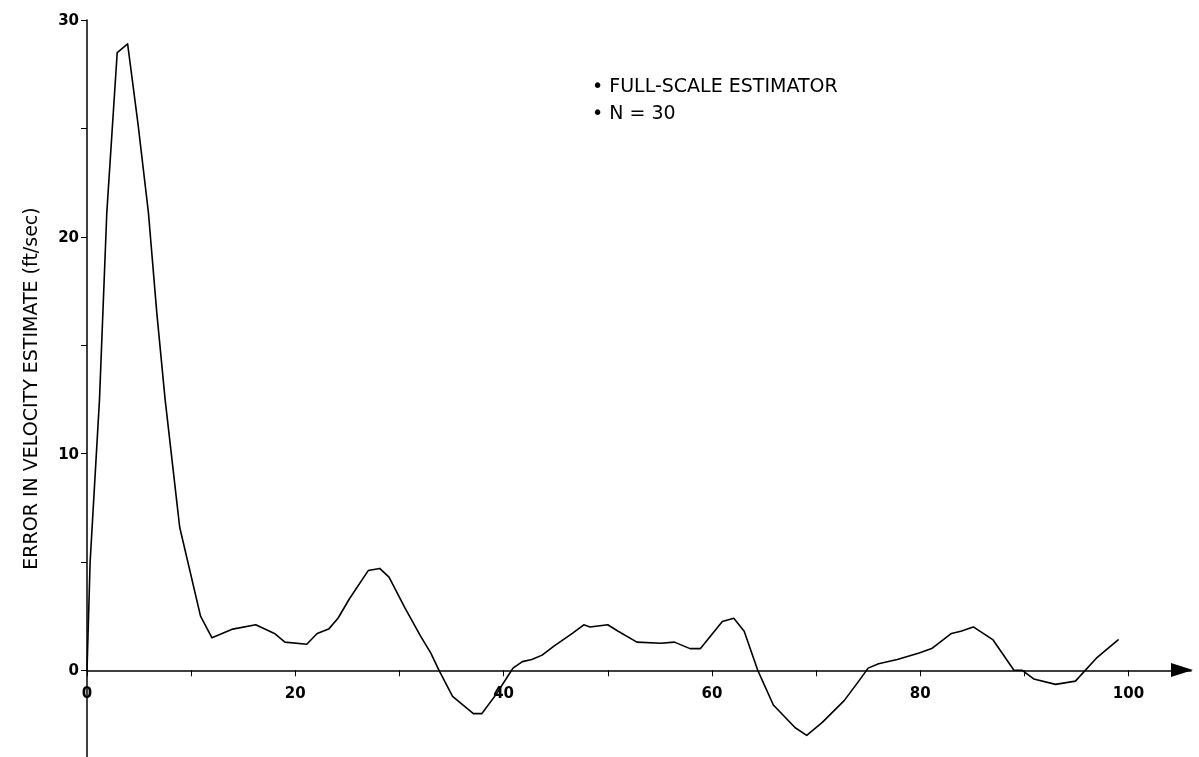 The image size is (1199, 757). What do you see at coordinates (715, 84) in the screenshot?
I see `annotation: • FULL-SCALE ESTIMATOR` at bounding box center [715, 84].